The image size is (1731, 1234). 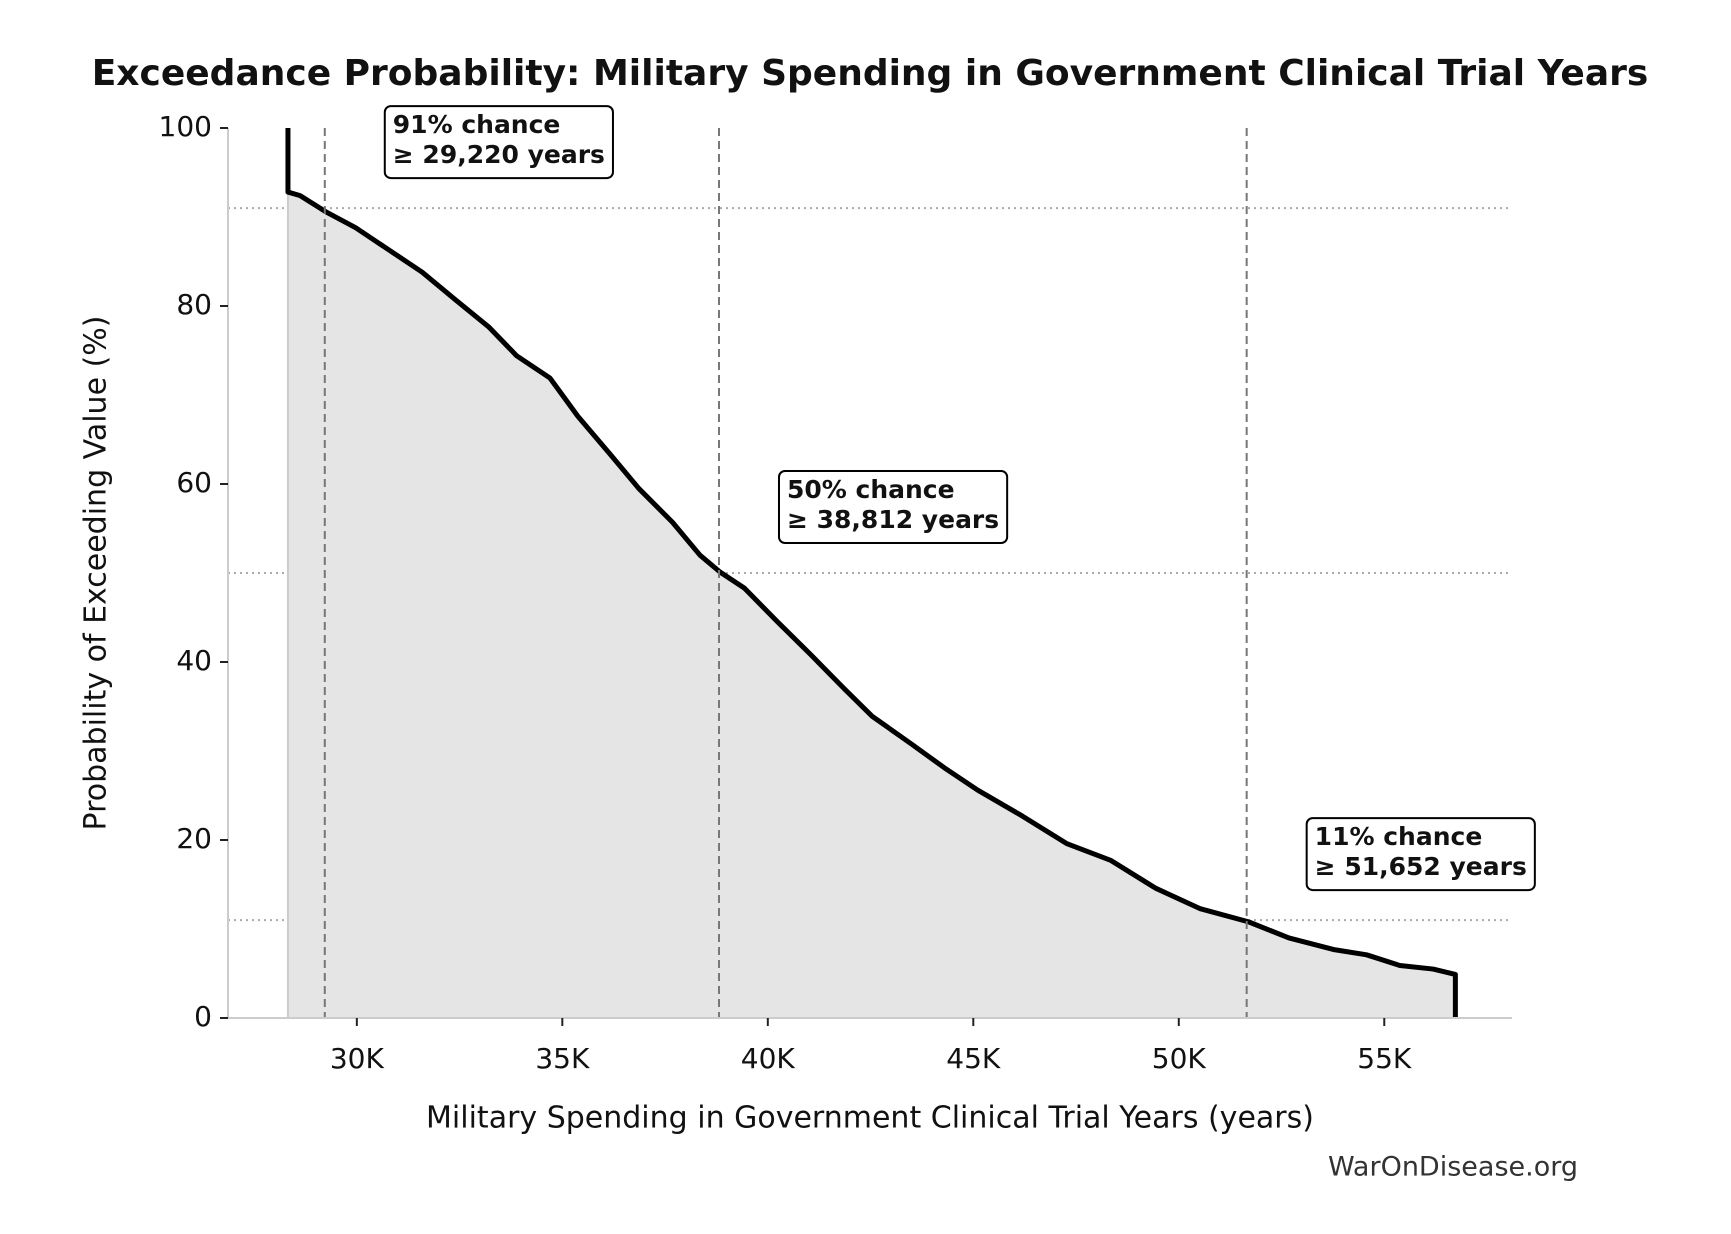 What do you see at coordinates (499, 154) in the screenshot?
I see `annotation-text: ≥ 29,220 years` at bounding box center [499, 154].